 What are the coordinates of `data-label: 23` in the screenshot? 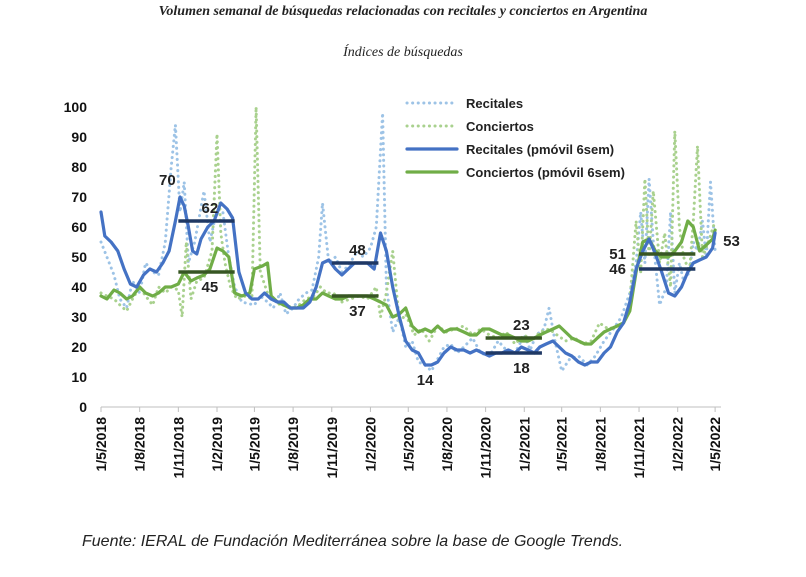 It's located at (521, 325).